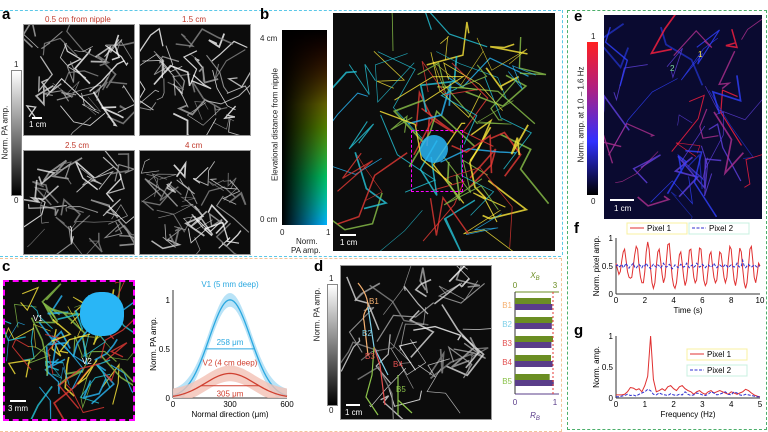 The width and height of the screenshot is (768, 432). Describe the element at coordinates (555, 285) in the screenshot. I see `top-tick: 3` at that location.